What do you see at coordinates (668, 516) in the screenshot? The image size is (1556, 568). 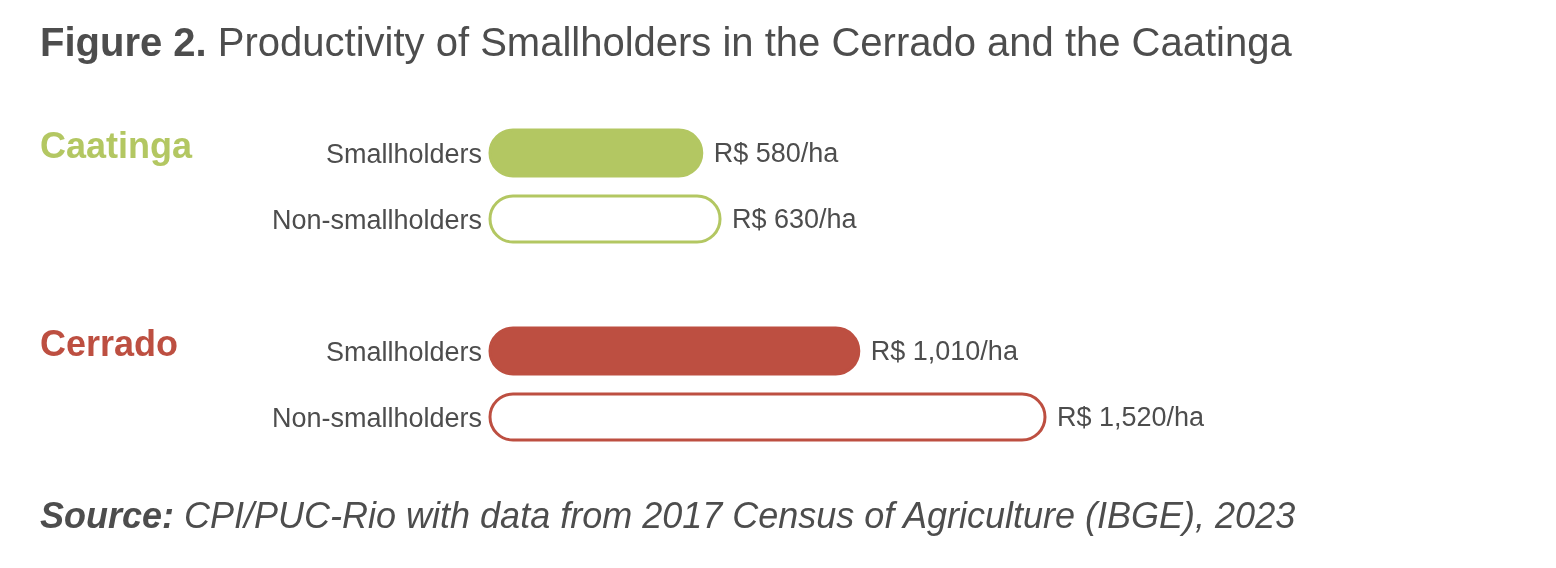 I see `source-note: Source: CPI/PUC-Rio with data from 2017 Census of Agriculture (IBGE), 2023` at bounding box center [668, 516].